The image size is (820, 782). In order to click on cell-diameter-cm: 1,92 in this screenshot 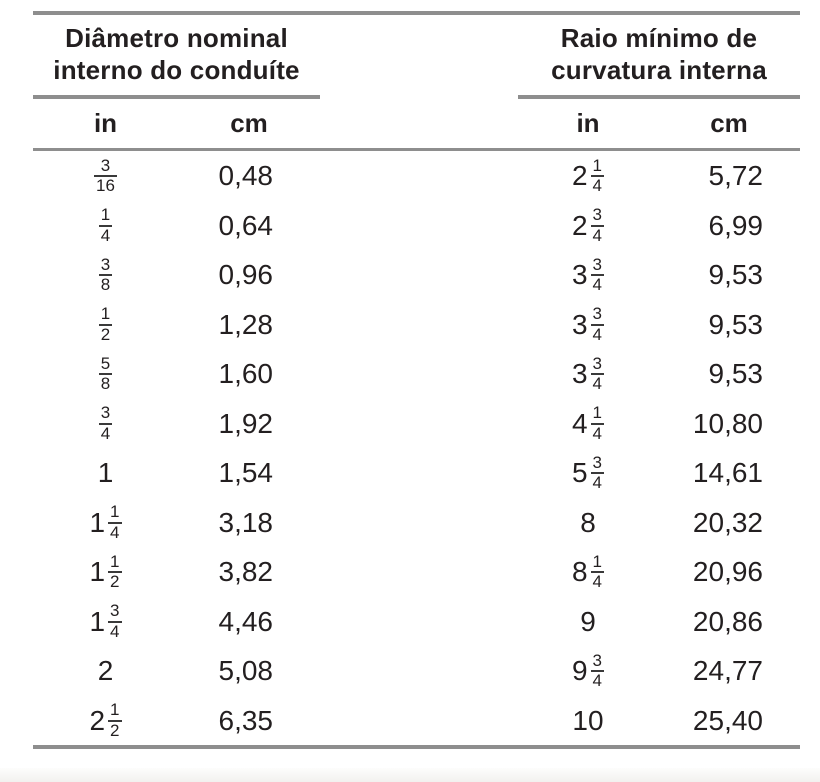, I will do `click(246, 423)`.